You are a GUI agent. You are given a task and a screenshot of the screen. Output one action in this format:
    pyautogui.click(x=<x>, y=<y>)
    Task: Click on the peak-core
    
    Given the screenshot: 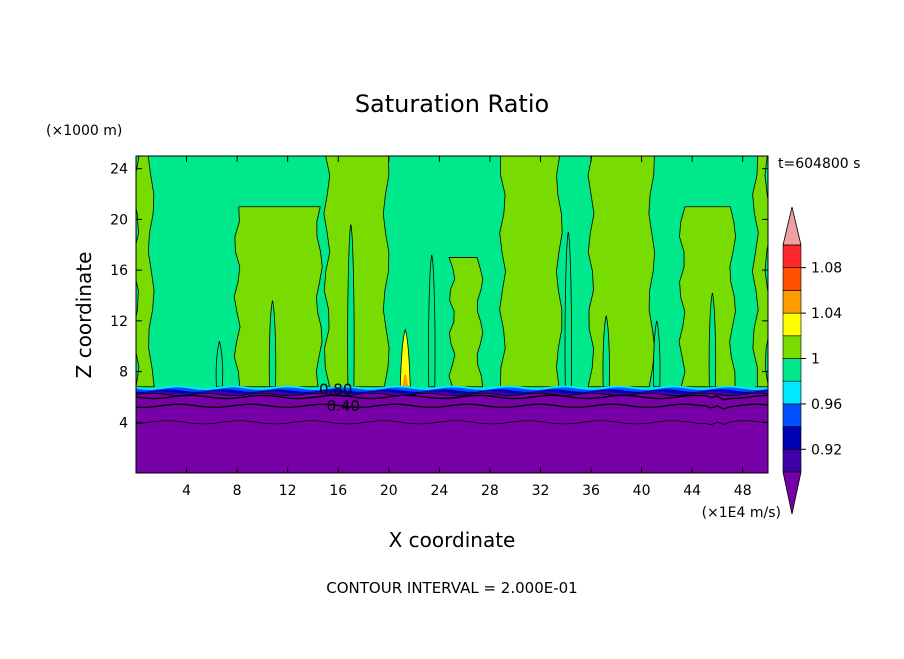 What is the action you would take?
    pyautogui.click(x=405, y=380)
    